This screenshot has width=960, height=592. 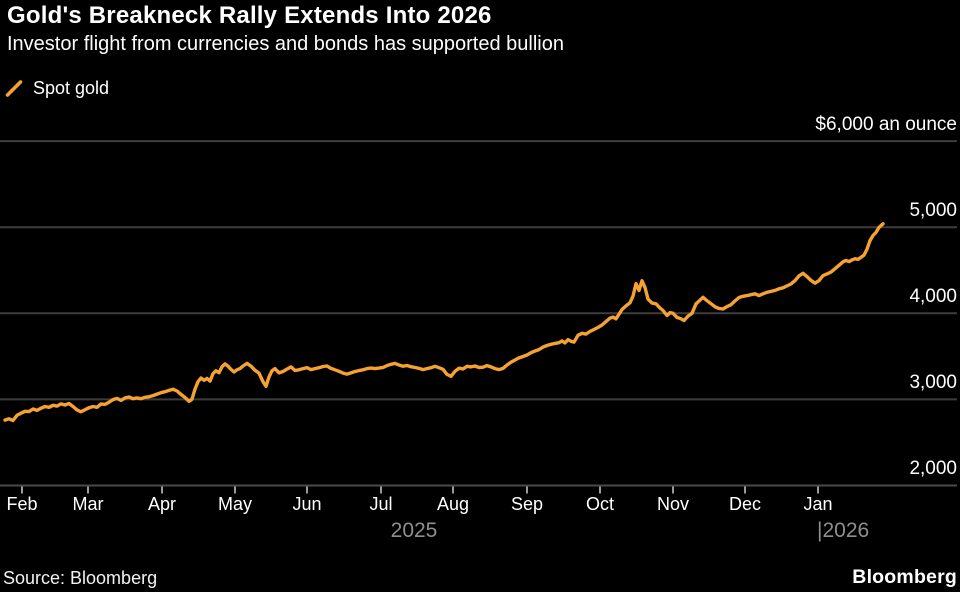 I want to click on y-axis-label-6000: $6,000 an ounce, so click(x=886, y=124).